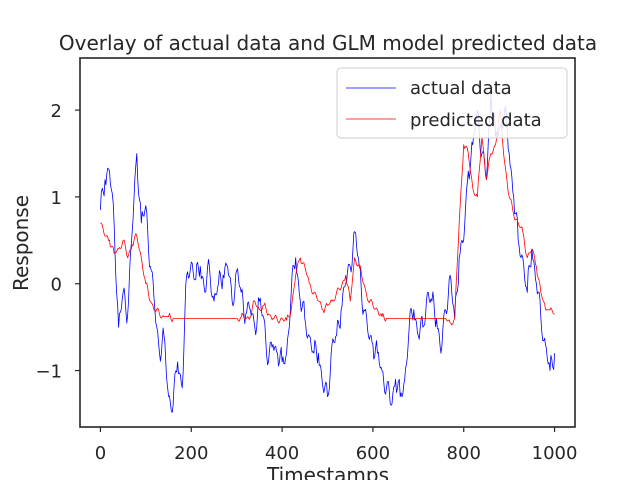 Image resolution: width=640 pixels, height=480 pixels. Describe the element at coordinates (191, 453) in the screenshot. I see `x-tick-label: 200` at that location.